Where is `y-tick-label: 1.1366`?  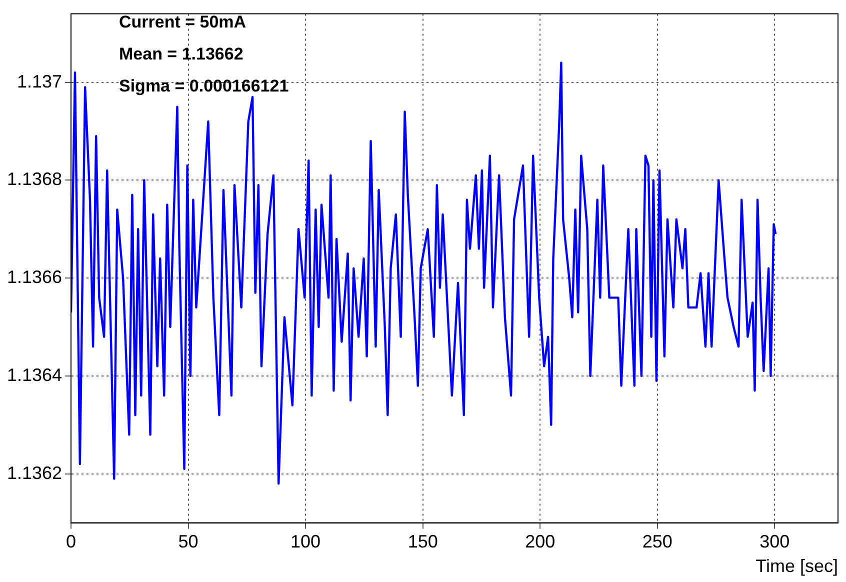 y-tick-label: 1.1366 is located at coordinates (34, 277).